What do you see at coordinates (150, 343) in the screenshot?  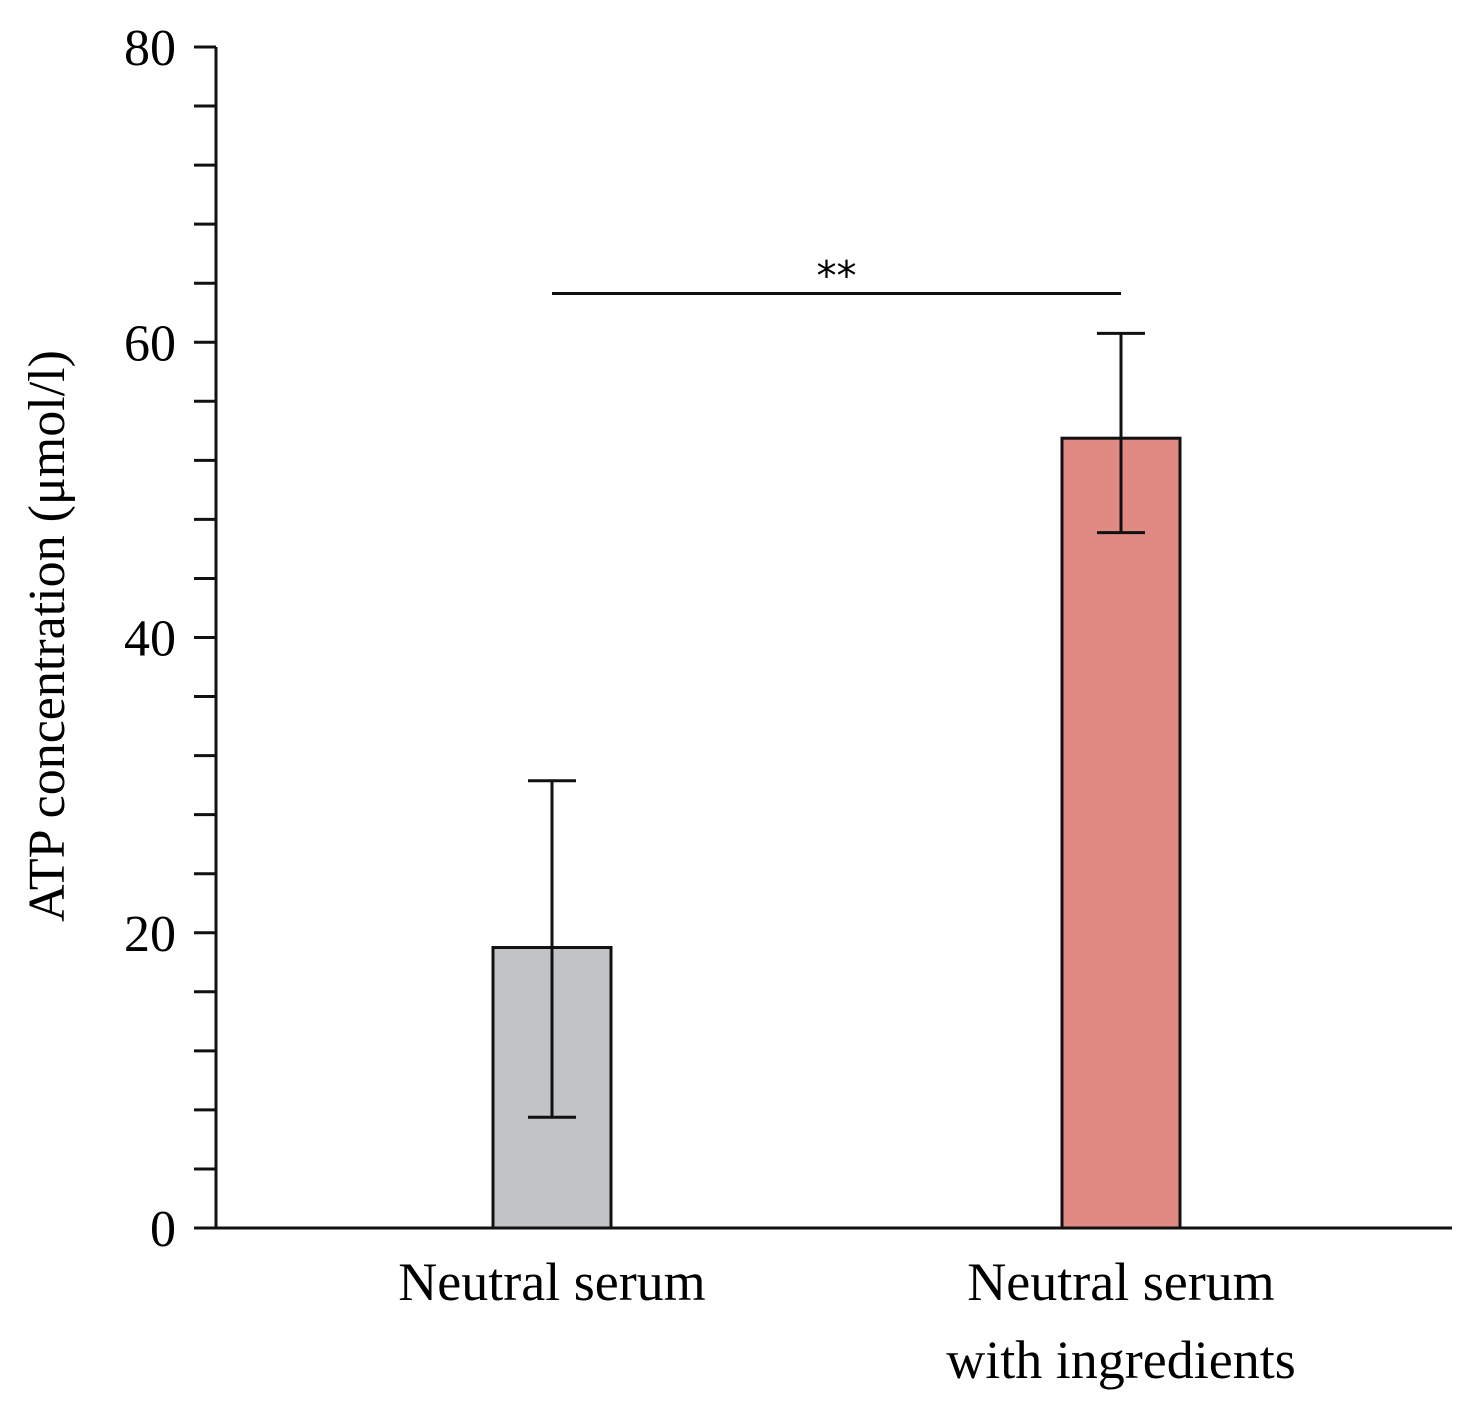 I see `y-tick-label: 60` at bounding box center [150, 343].